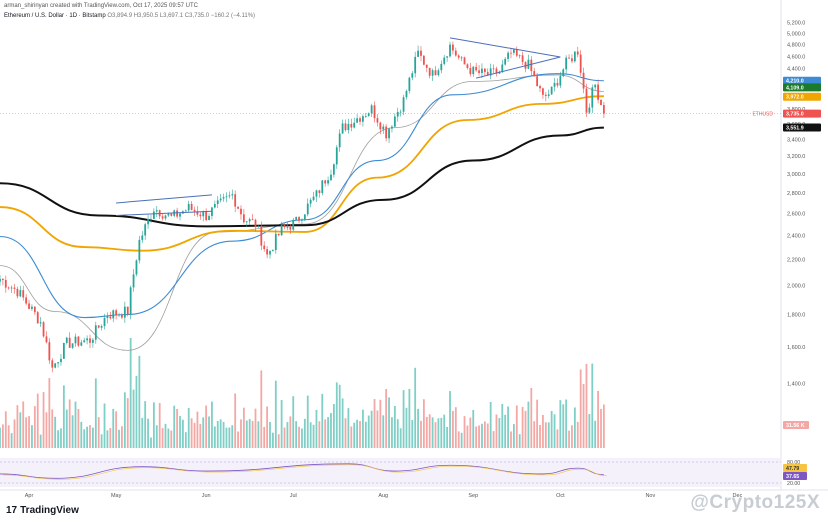 The width and height of the screenshot is (828, 522). Describe the element at coordinates (796, 34) in the screenshot. I see `price-tick-label: 5,000.0` at that location.